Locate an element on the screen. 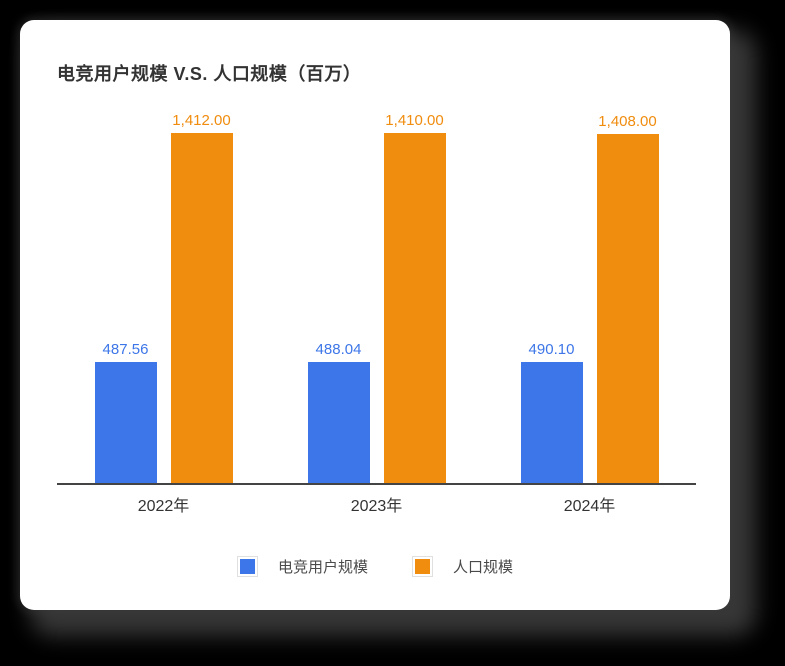  bar-value-label: 488.04 is located at coordinates (338, 349).